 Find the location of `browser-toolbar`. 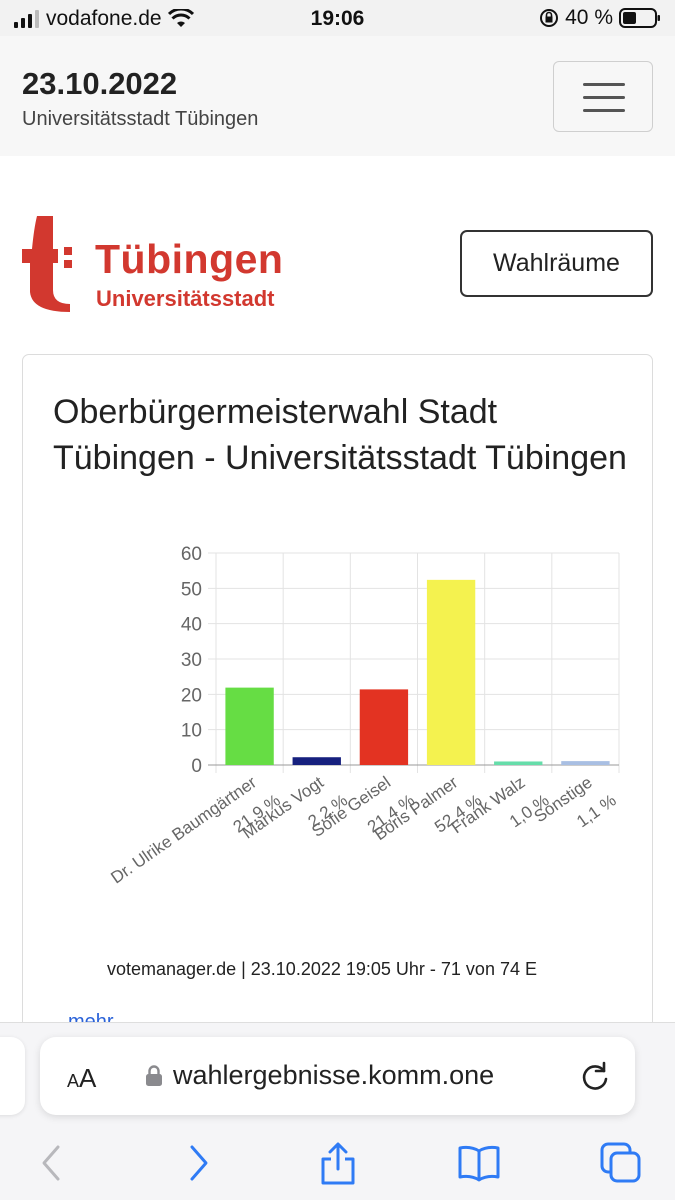

browser-toolbar is located at coordinates (337, 1163).